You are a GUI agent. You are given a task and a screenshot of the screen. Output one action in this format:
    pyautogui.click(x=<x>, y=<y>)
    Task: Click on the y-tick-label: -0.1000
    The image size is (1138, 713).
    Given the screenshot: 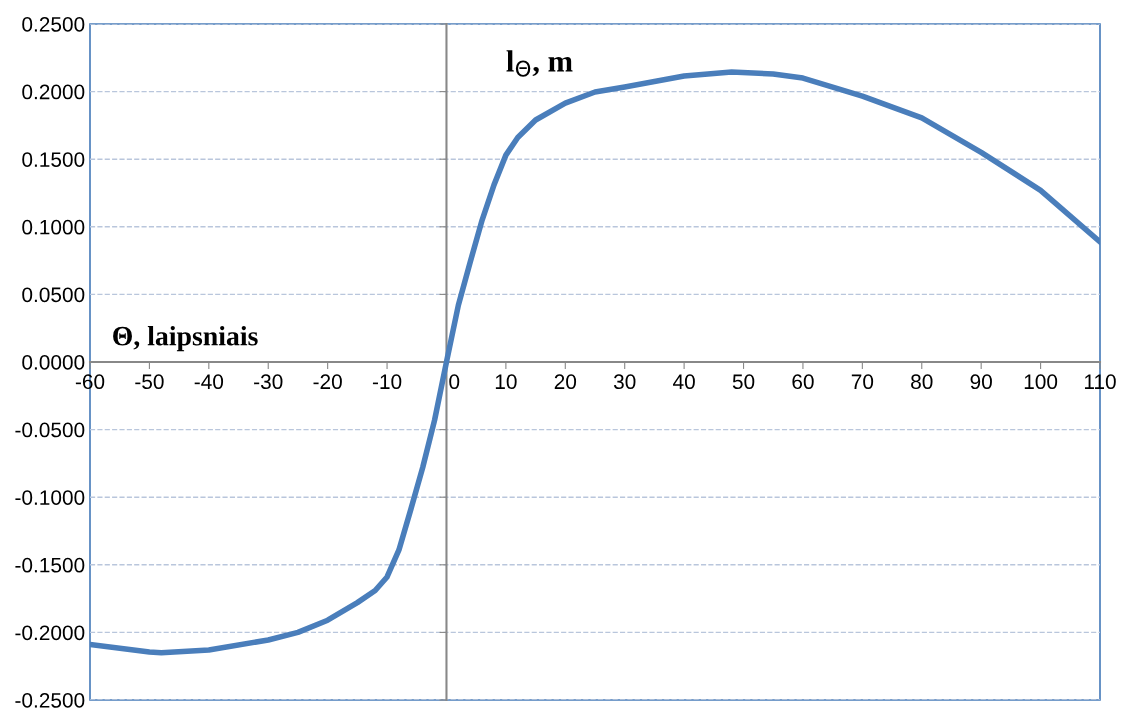 What is the action you would take?
    pyautogui.click(x=50, y=497)
    